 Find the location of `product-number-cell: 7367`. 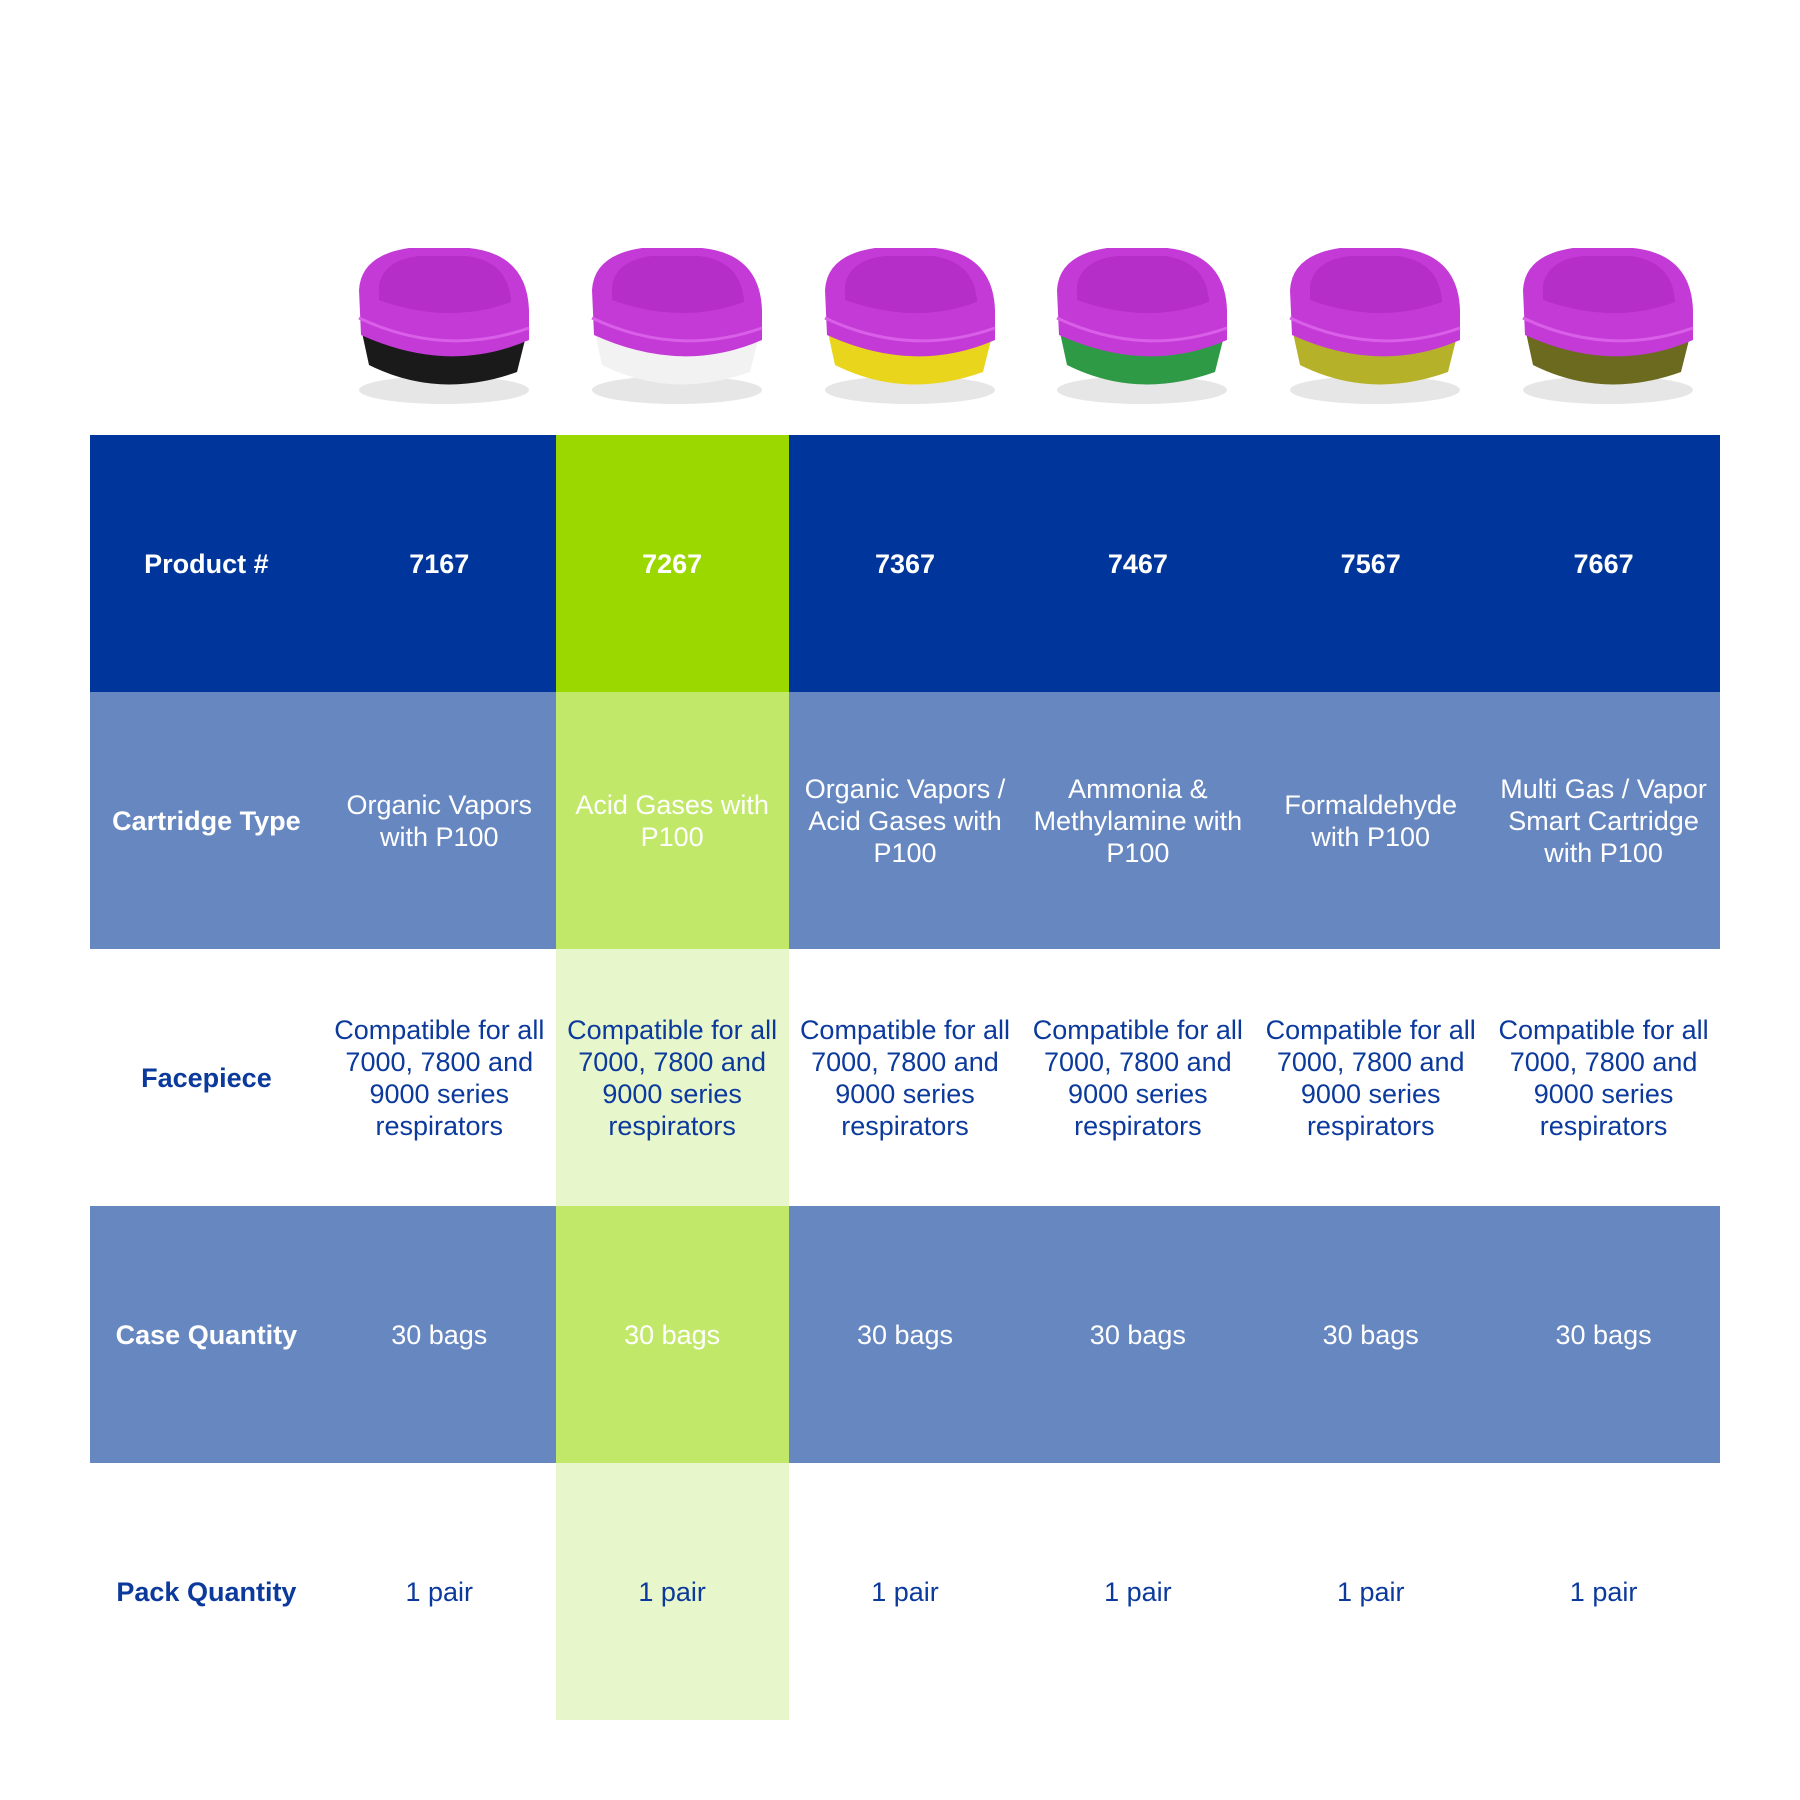

product-number-cell: 7367 is located at coordinates (905, 563).